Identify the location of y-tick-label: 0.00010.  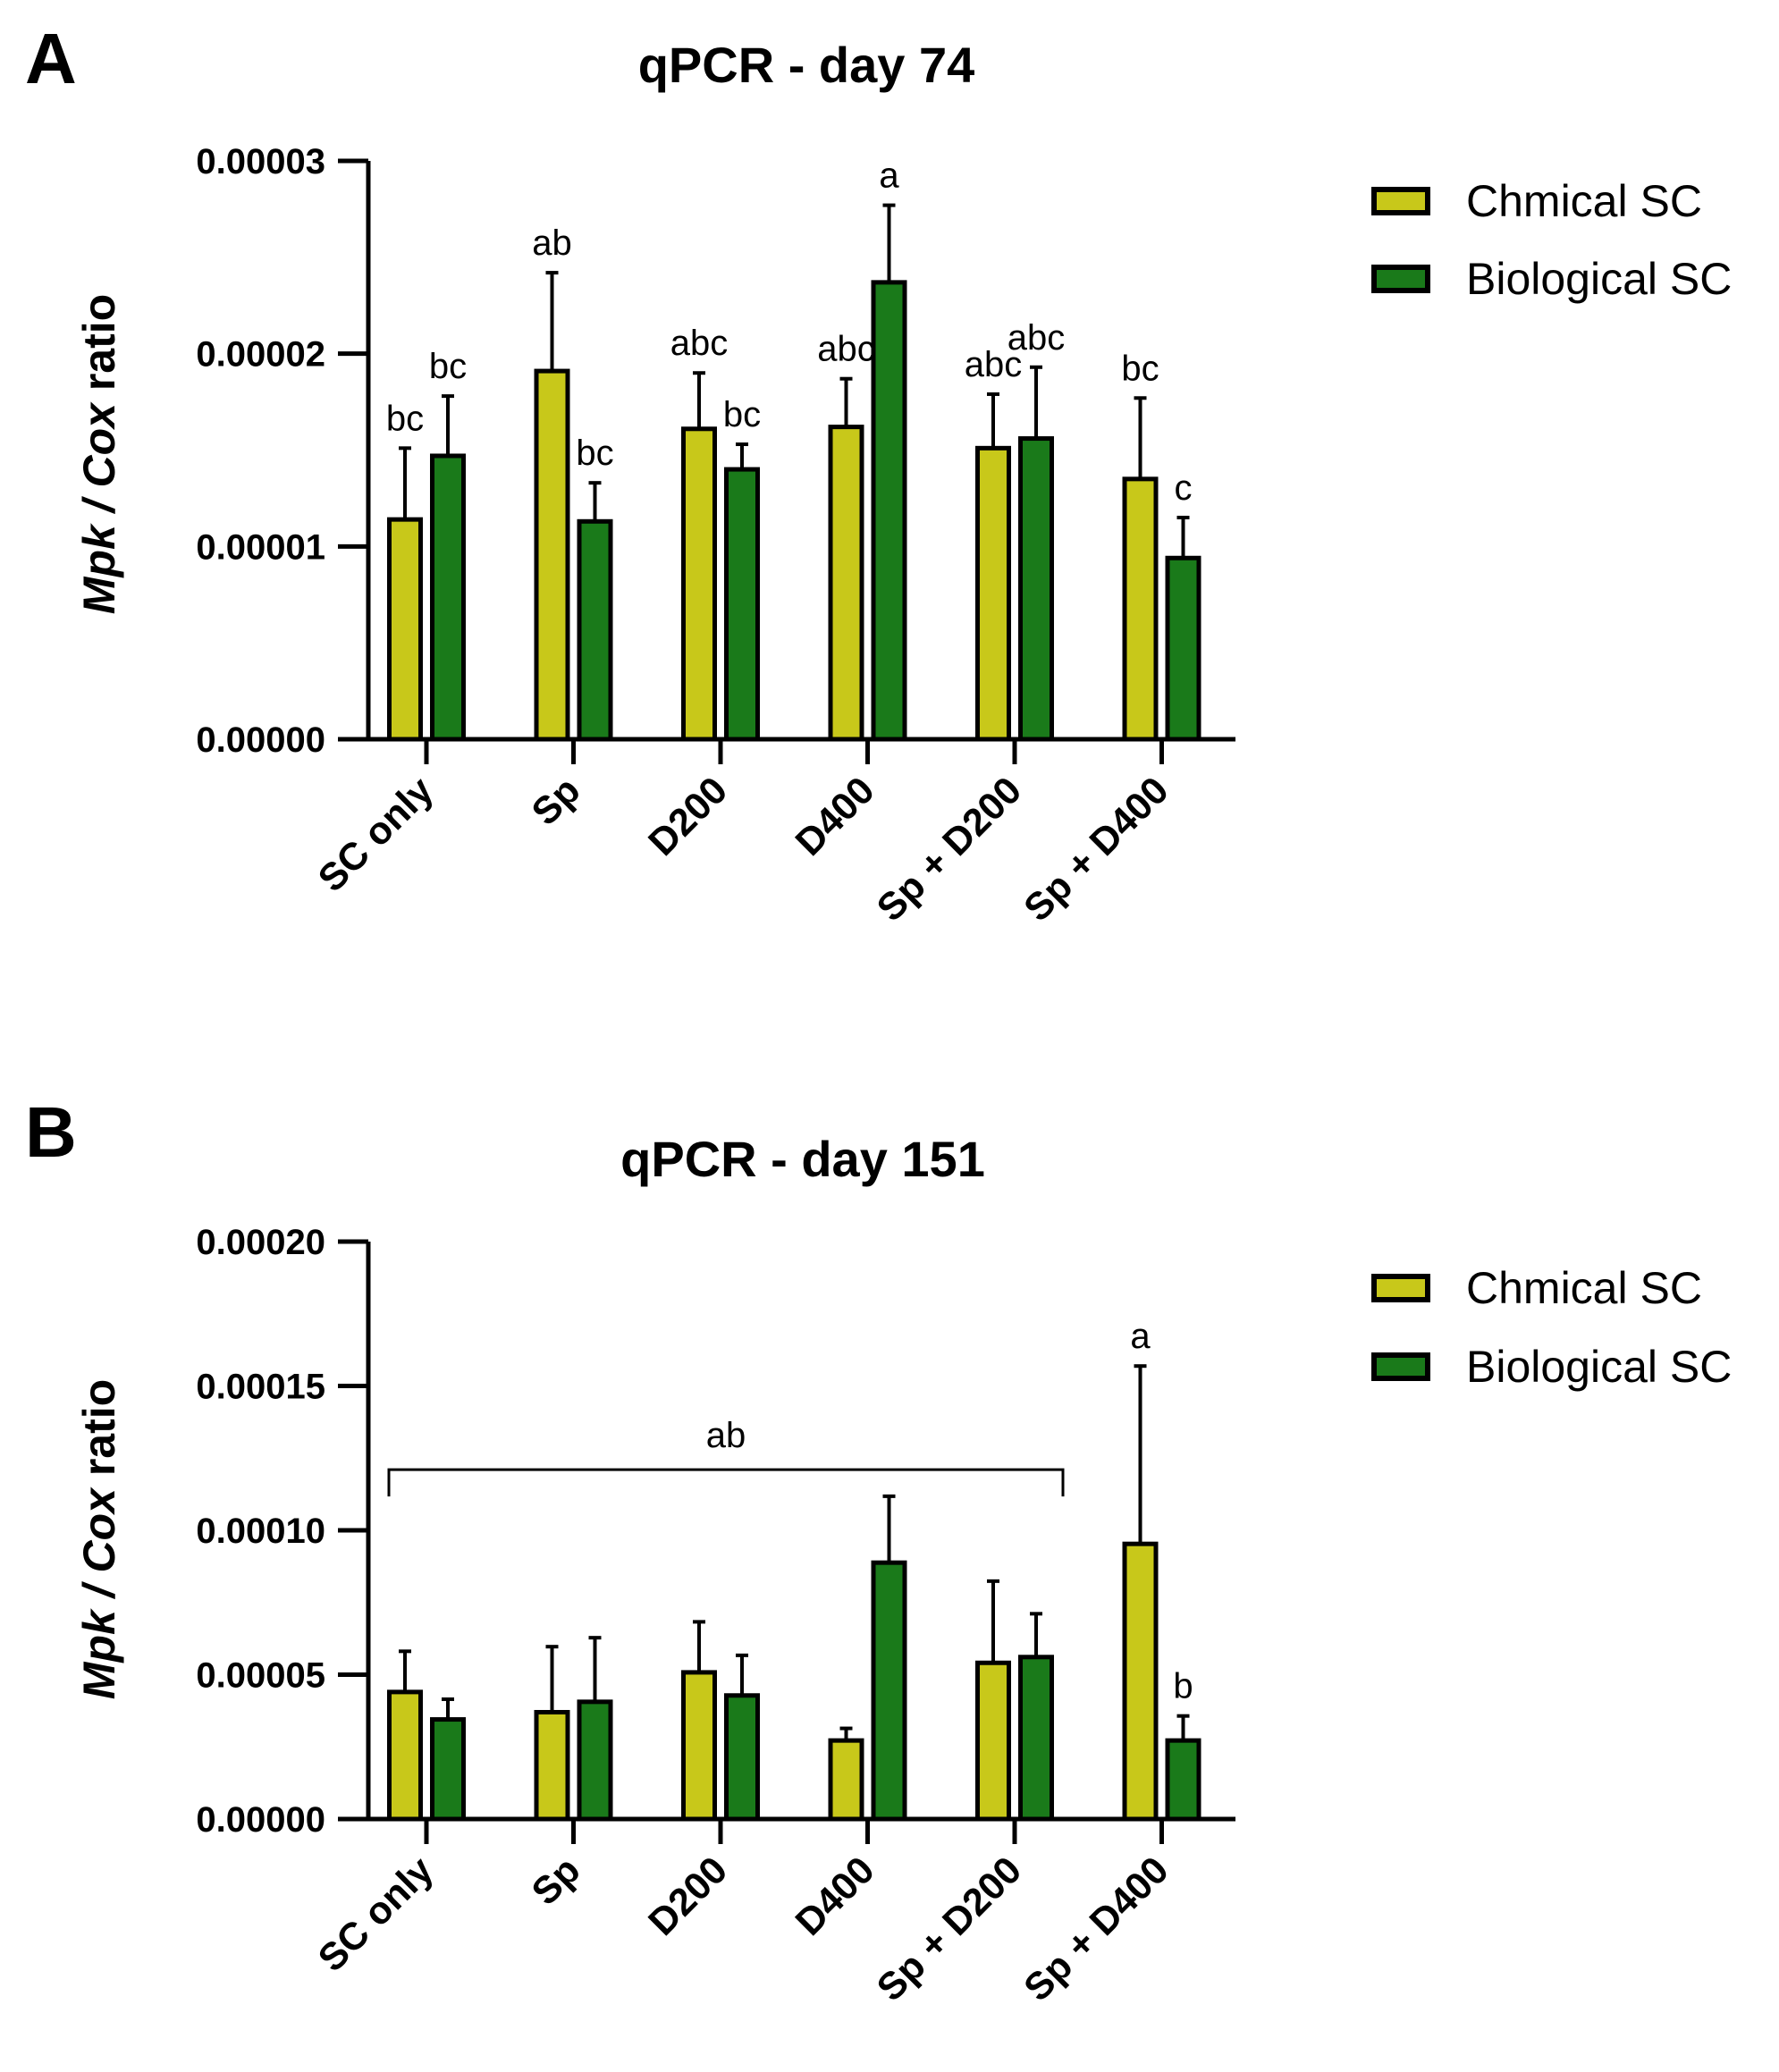
(260, 1531).